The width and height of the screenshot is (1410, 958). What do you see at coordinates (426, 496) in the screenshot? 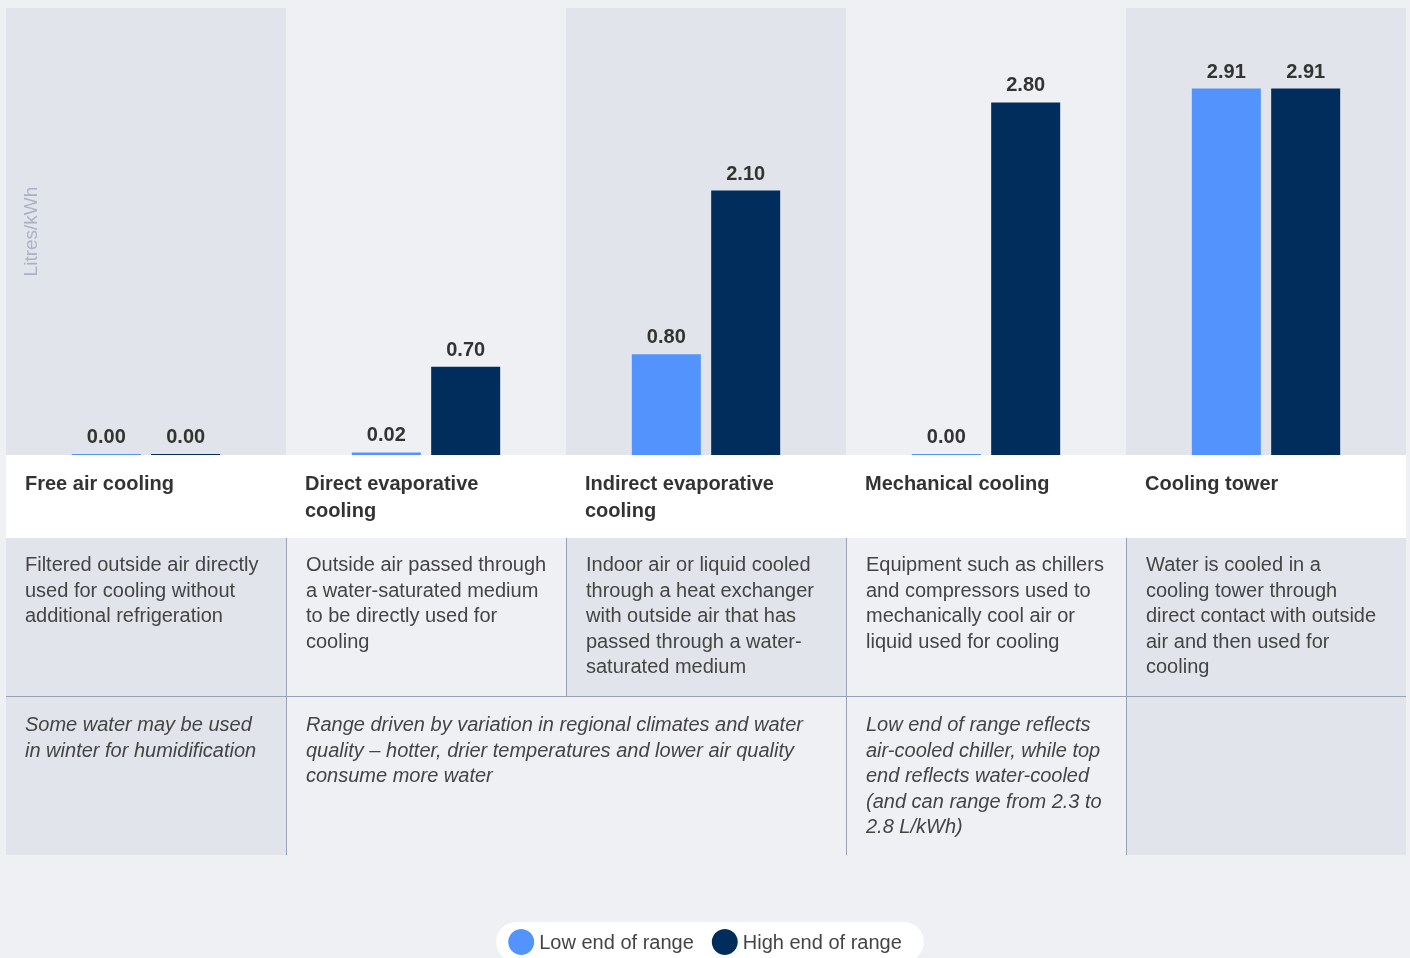
I see `x-tick-label: Direct evaporative cooling` at bounding box center [426, 496].